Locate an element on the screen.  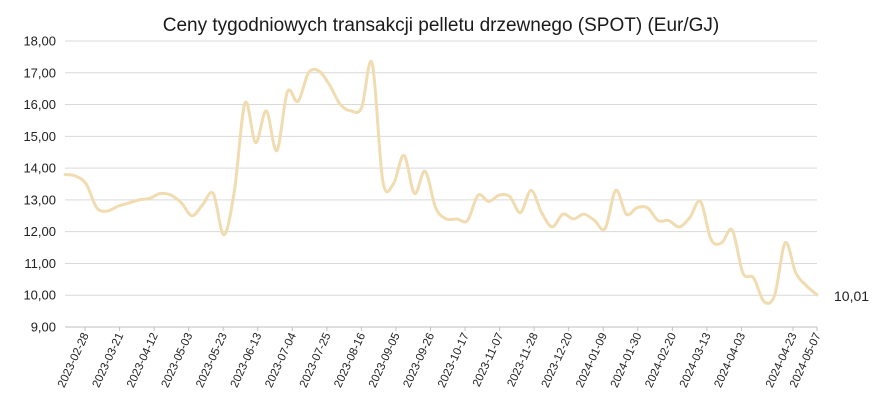
x-tick-label: 2024-02-20 is located at coordinates (661, 360).